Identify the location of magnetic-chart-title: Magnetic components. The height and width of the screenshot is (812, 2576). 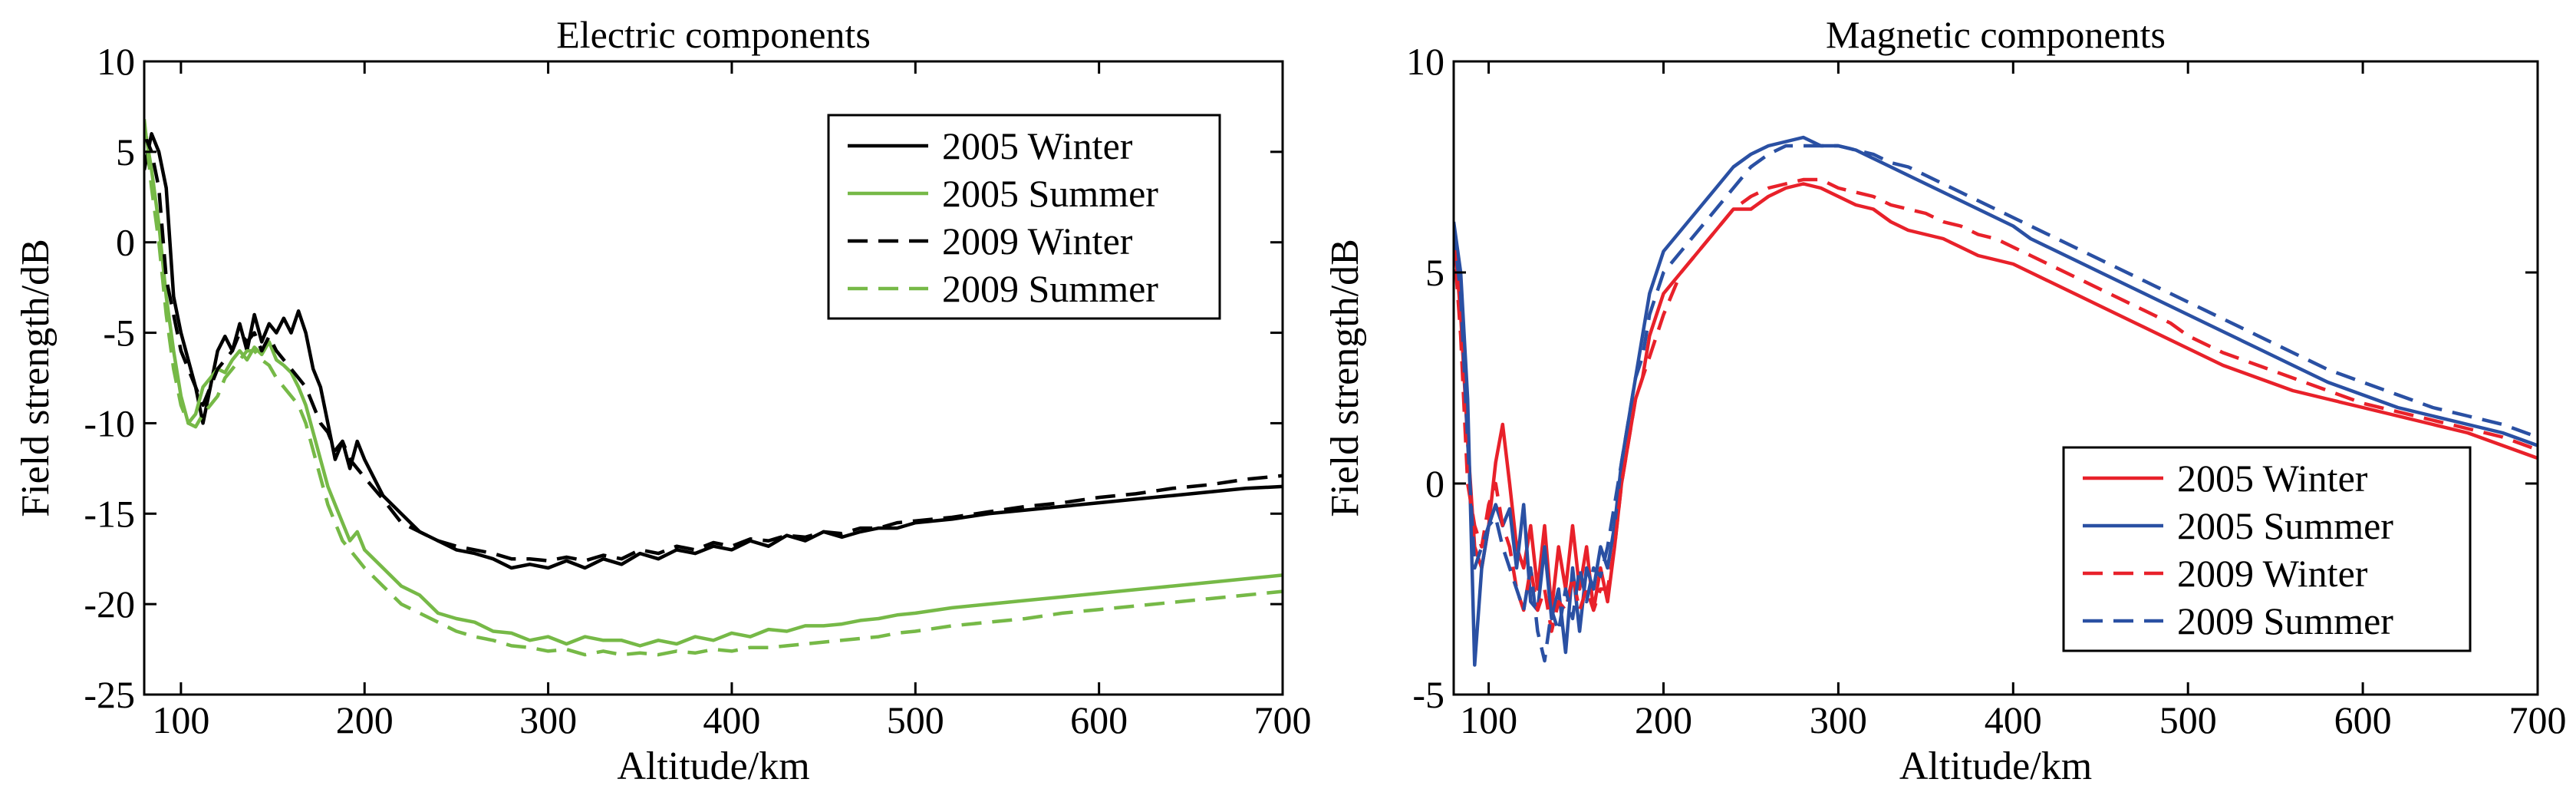
(1996, 34).